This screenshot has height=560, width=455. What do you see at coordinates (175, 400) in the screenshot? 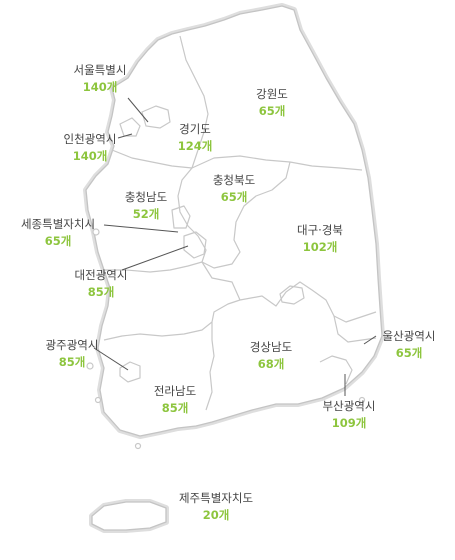
I see `label-jeonnam: 전라남도 85개` at bounding box center [175, 400].